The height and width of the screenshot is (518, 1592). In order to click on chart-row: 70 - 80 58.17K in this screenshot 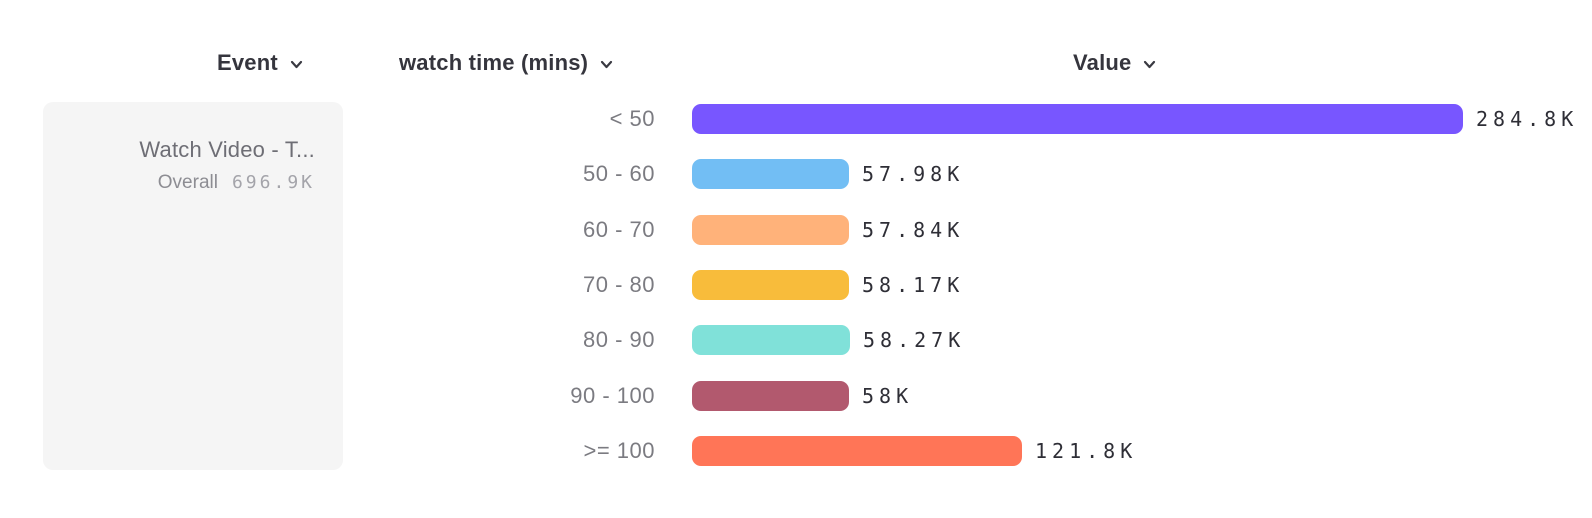, I will do `click(796, 285)`.